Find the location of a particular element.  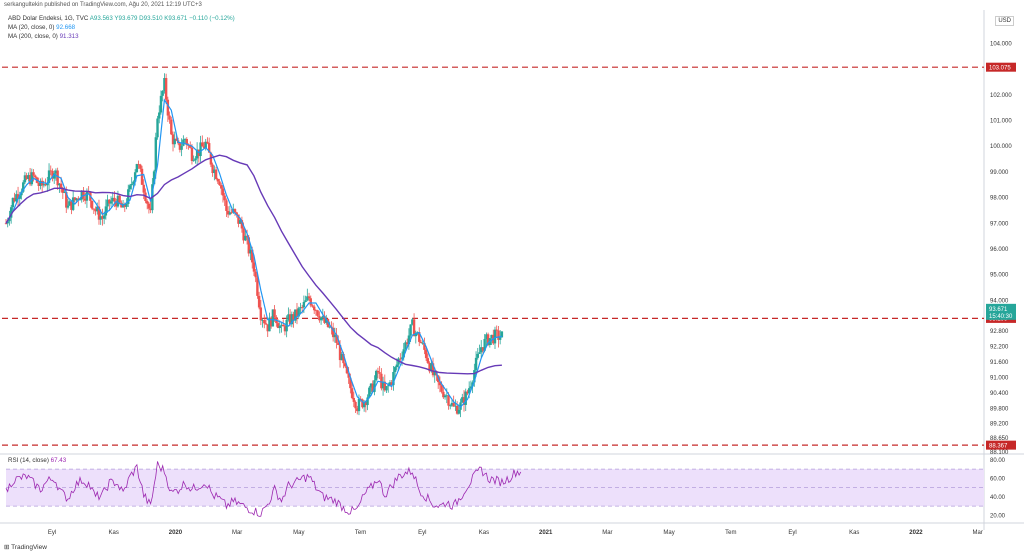

time-tick-label: Eyl is located at coordinates (792, 533).